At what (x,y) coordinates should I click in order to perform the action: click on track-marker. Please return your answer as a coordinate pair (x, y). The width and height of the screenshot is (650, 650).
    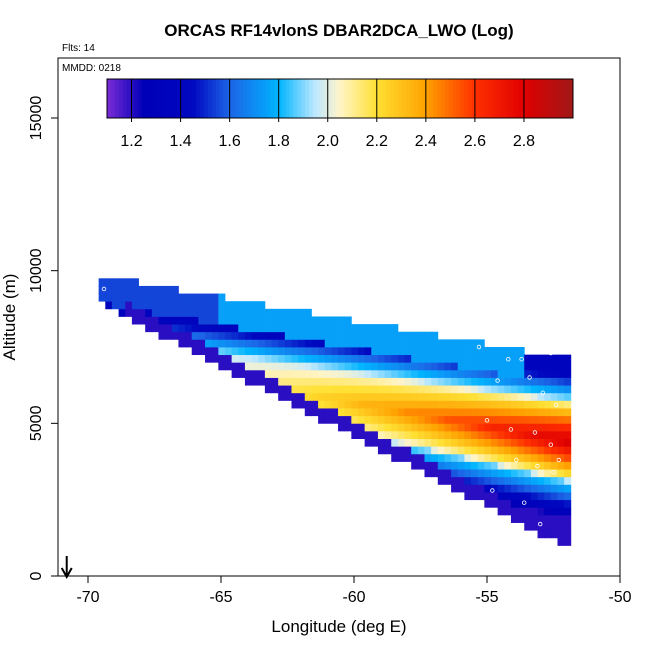
    Looking at the image, I should click on (104, 289).